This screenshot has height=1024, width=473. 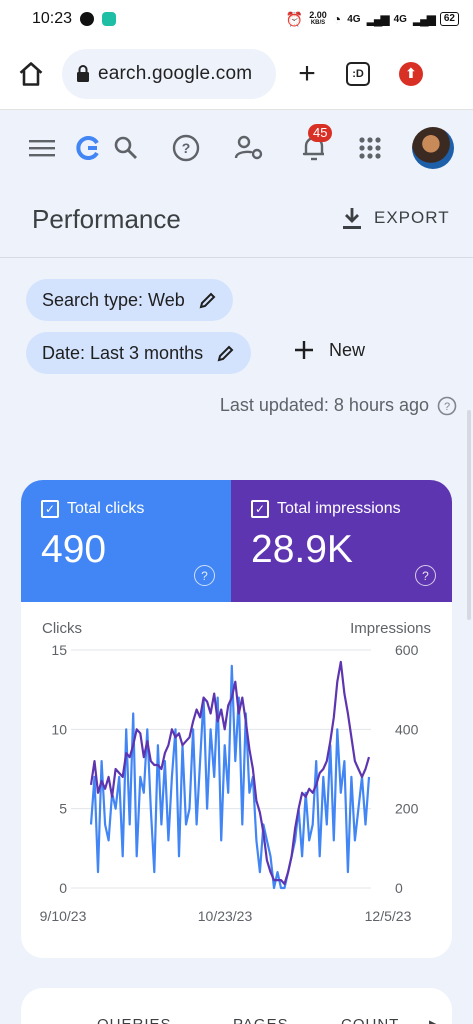 What do you see at coordinates (225, 916) in the screenshot?
I see `x-tick-label: 10/23/23` at bounding box center [225, 916].